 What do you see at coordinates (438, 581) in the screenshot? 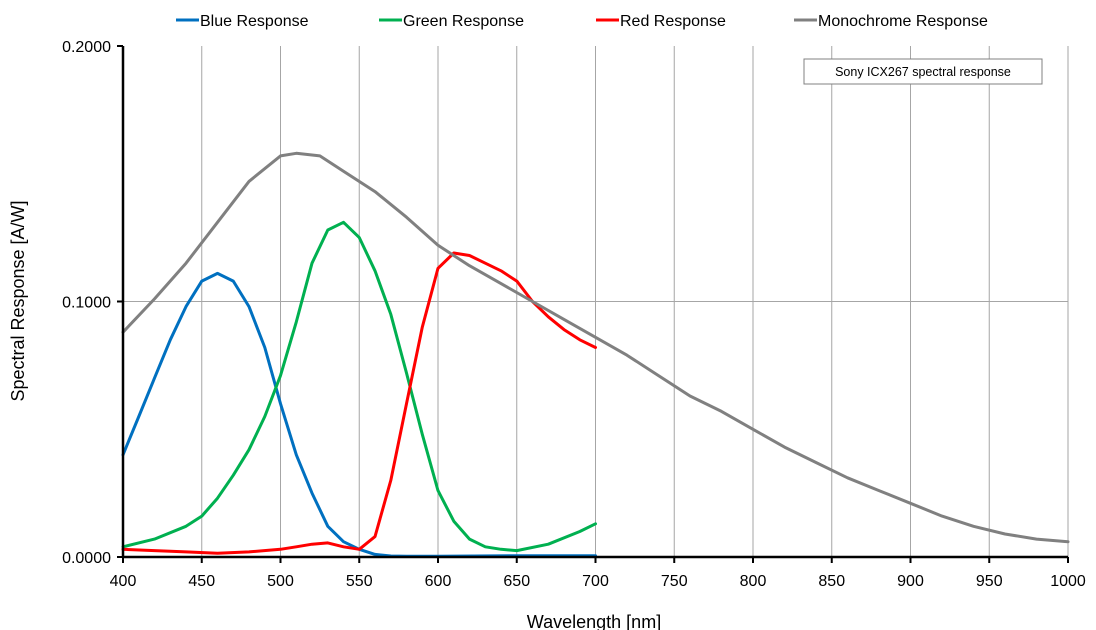
I see `x-tick-label: 600` at bounding box center [438, 581].